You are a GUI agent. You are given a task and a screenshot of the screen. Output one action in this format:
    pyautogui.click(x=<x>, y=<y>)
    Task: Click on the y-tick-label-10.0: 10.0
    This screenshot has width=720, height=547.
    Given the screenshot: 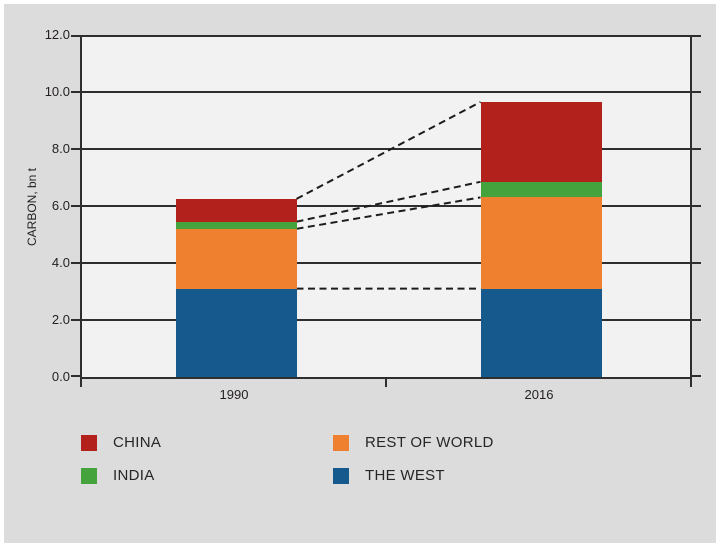 What is the action you would take?
    pyautogui.click(x=57, y=91)
    